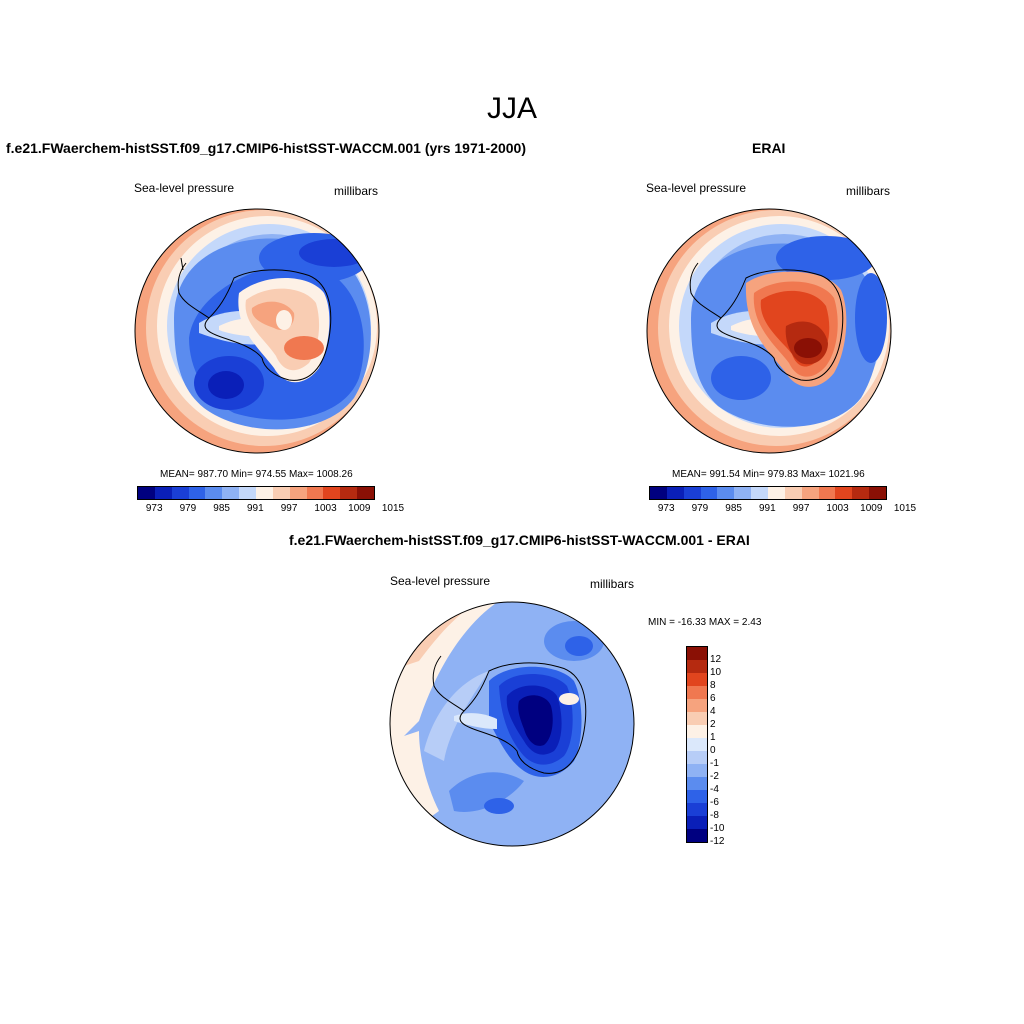 The image size is (1024, 1024). I want to click on model-colorbar, so click(256, 493).